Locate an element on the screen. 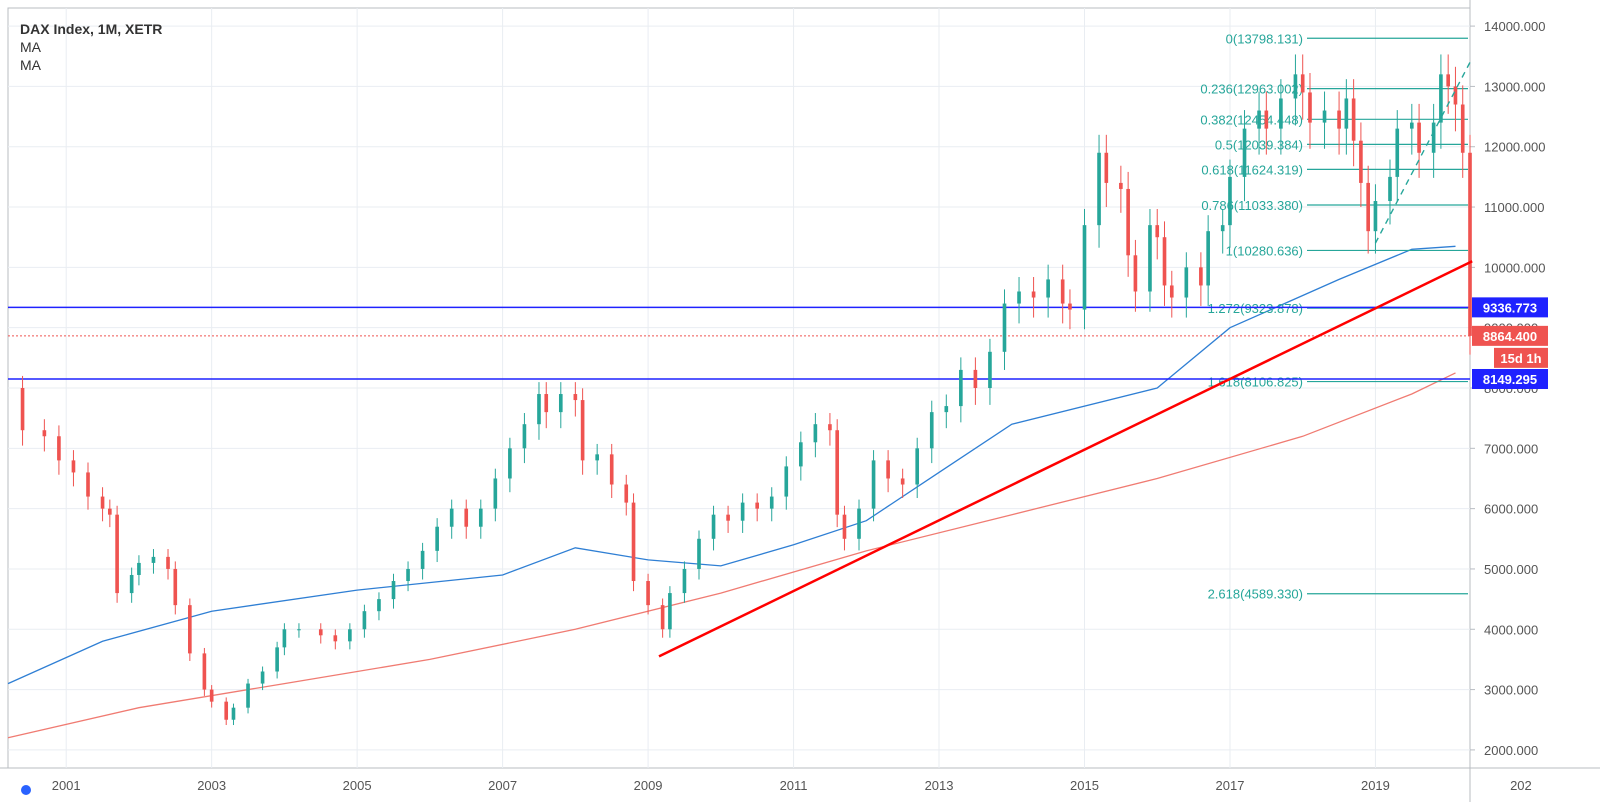  price-tag: 8149.295 is located at coordinates (1510, 379).